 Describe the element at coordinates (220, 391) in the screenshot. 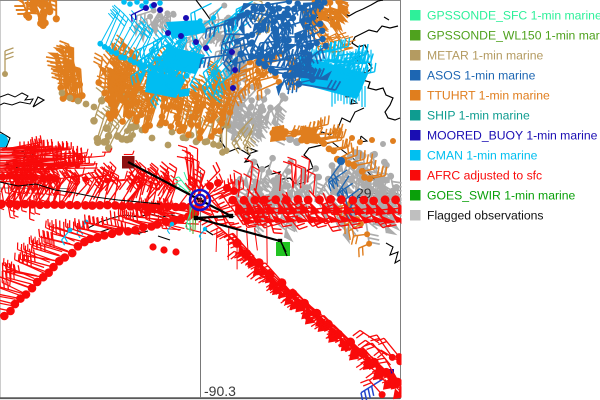

I see `svg-text: -90.3` at that location.